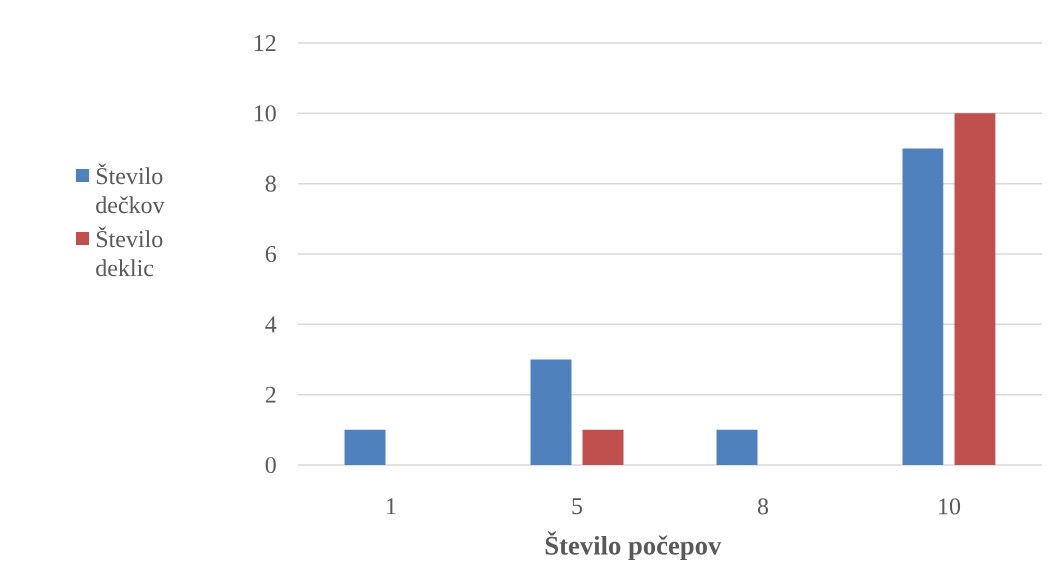 The width and height of the screenshot is (1057, 579). What do you see at coordinates (129, 251) in the screenshot?
I see `legend-label: Število deklic` at bounding box center [129, 251].